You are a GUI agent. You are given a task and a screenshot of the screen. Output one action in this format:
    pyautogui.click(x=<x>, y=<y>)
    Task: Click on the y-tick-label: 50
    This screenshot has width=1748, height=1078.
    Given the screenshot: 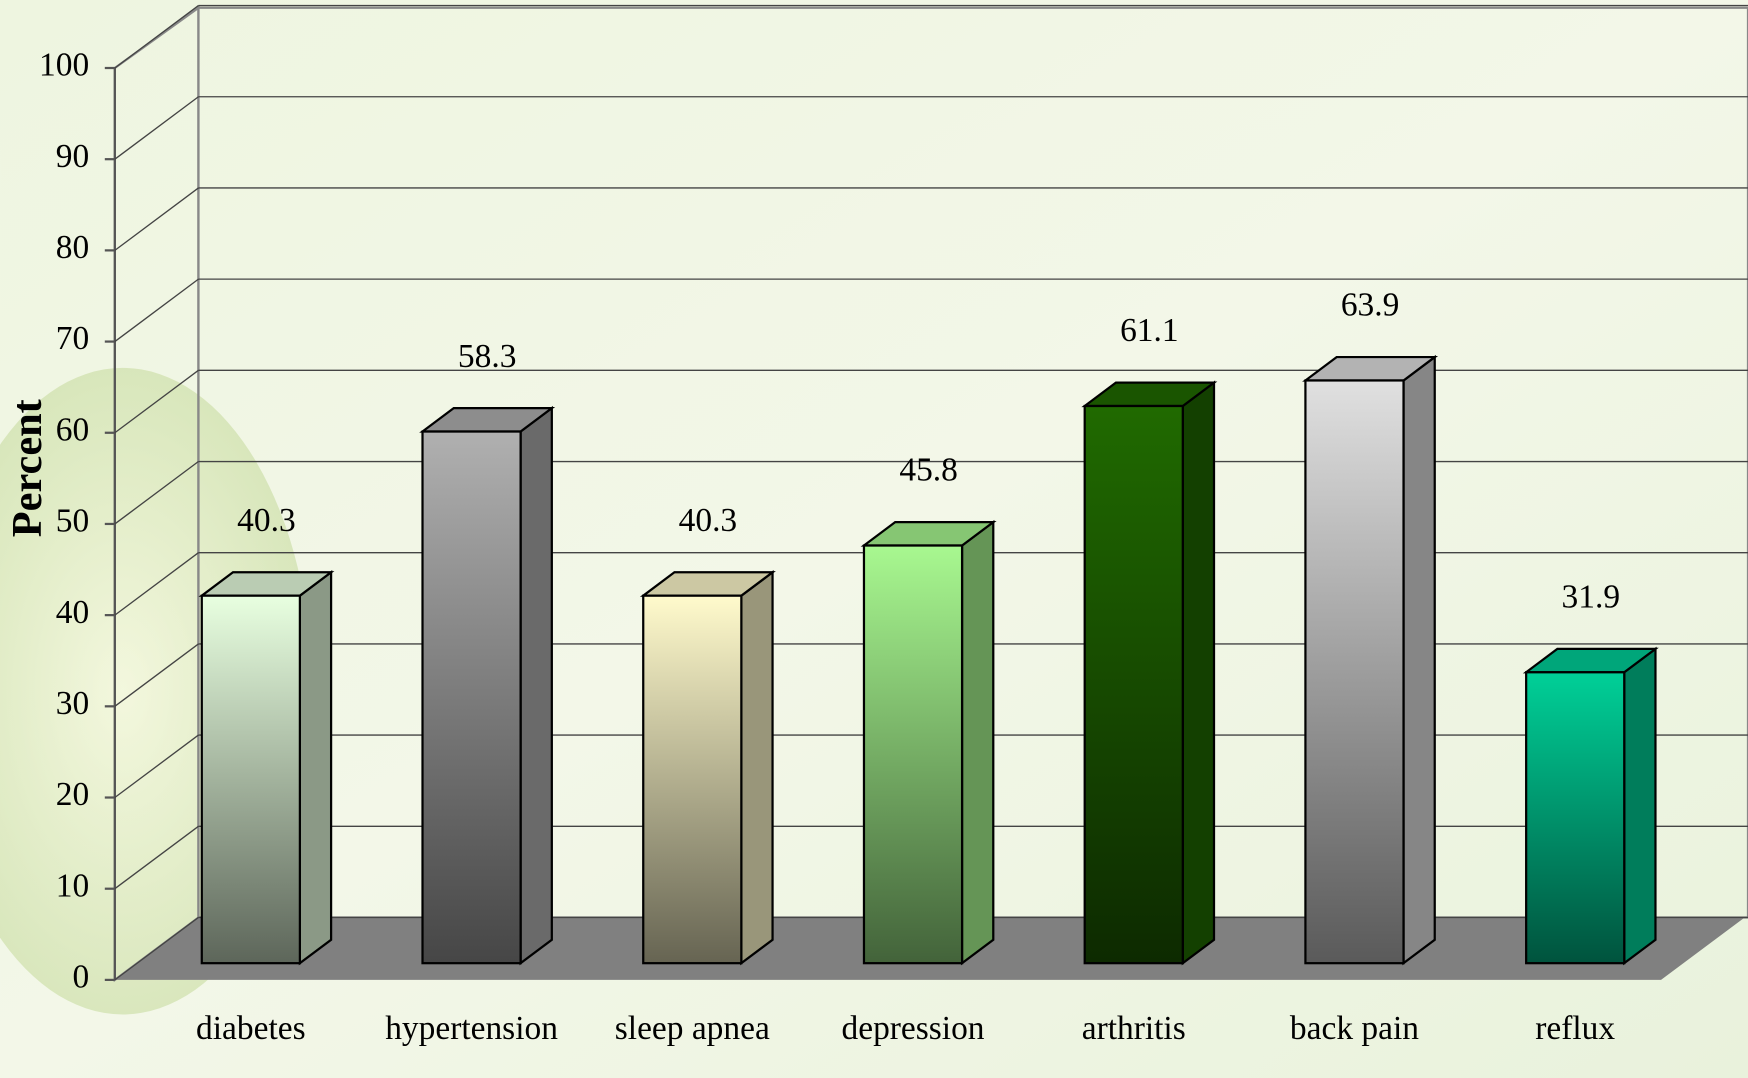 What is the action you would take?
    pyautogui.click(x=72, y=521)
    